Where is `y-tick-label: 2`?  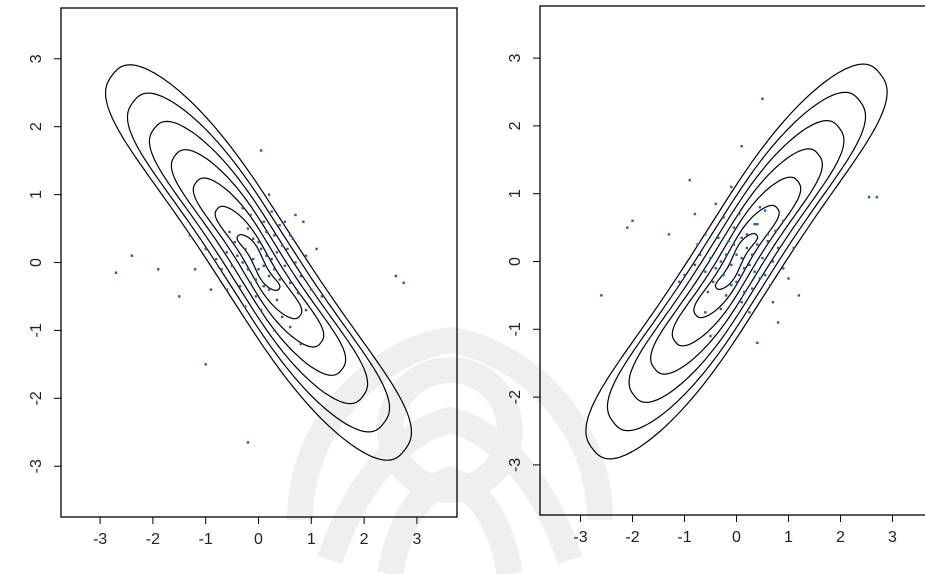 y-tick-label: 2 is located at coordinates (36, 126).